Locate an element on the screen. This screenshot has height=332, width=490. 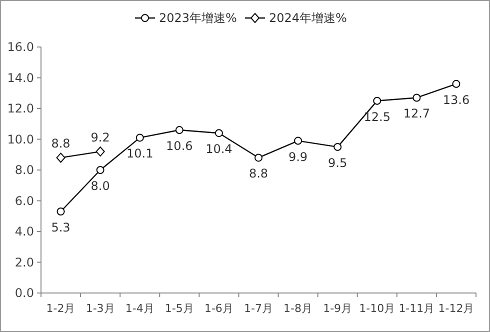
x-tick-label: 1-9月 is located at coordinates (337, 308).